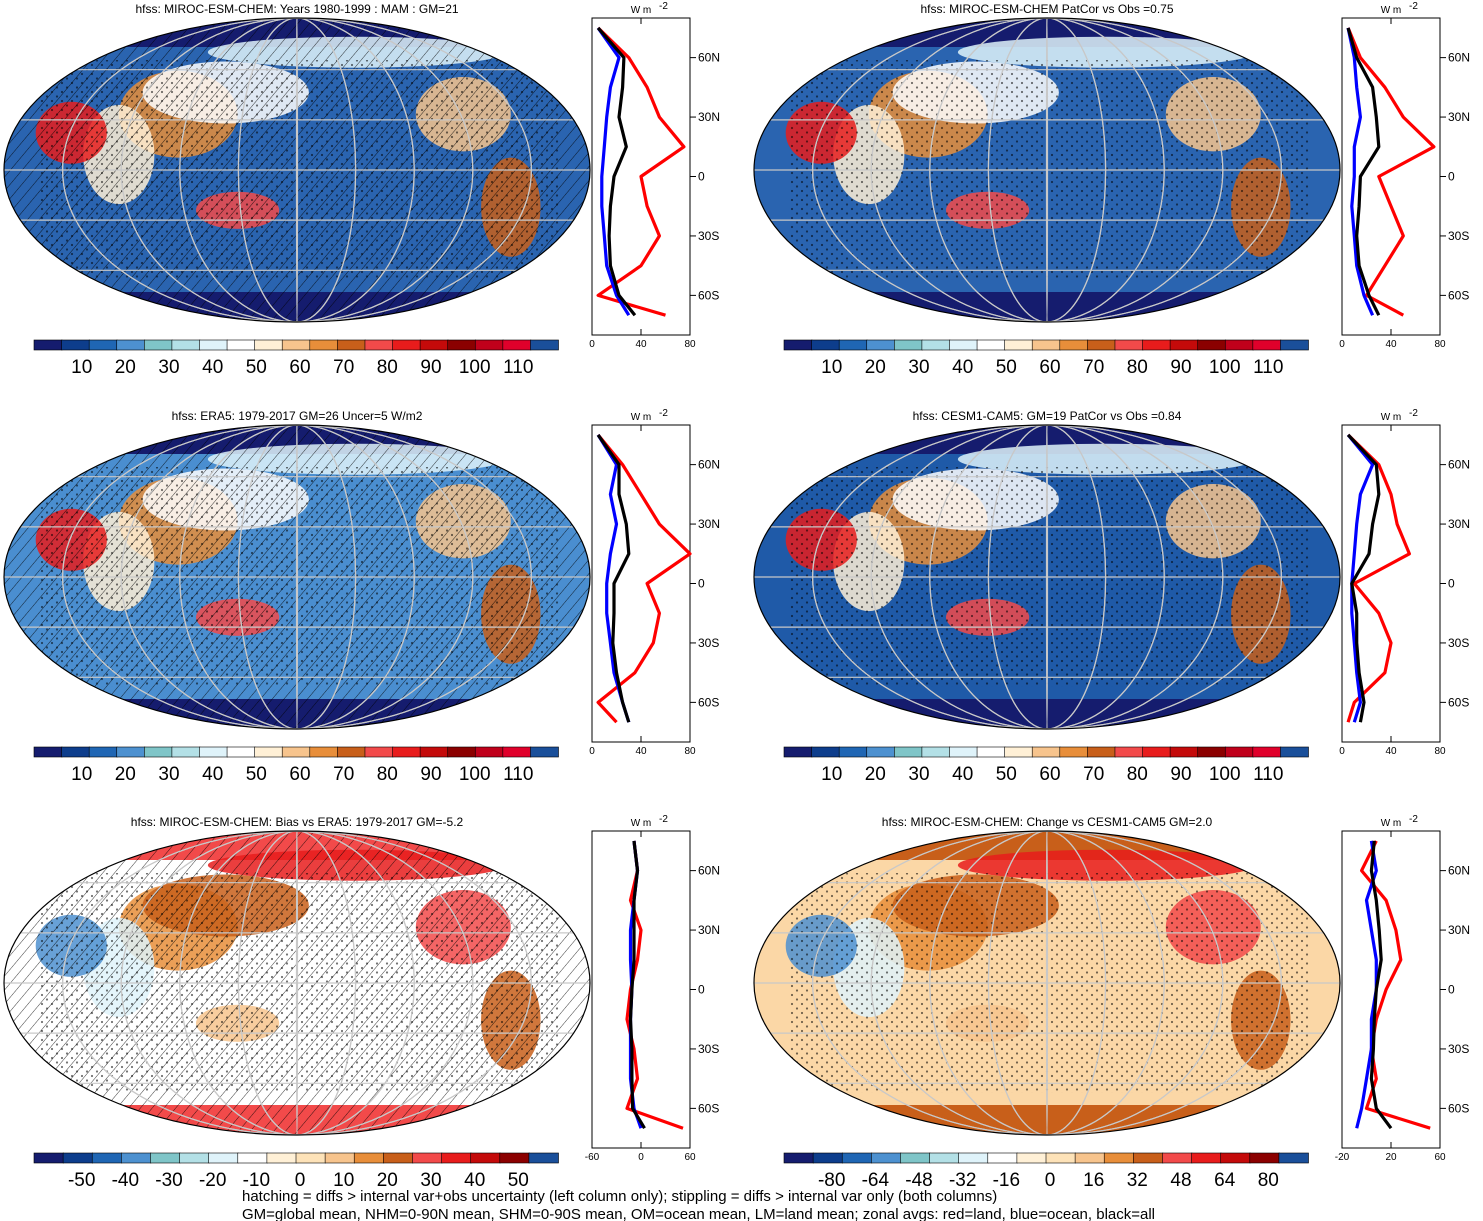  What do you see at coordinates (652, 988) in the screenshot?
I see `zonal-mean-plot: 60N 30N 0 30S 60S -60 0 60 W m -2` at bounding box center [652, 988].